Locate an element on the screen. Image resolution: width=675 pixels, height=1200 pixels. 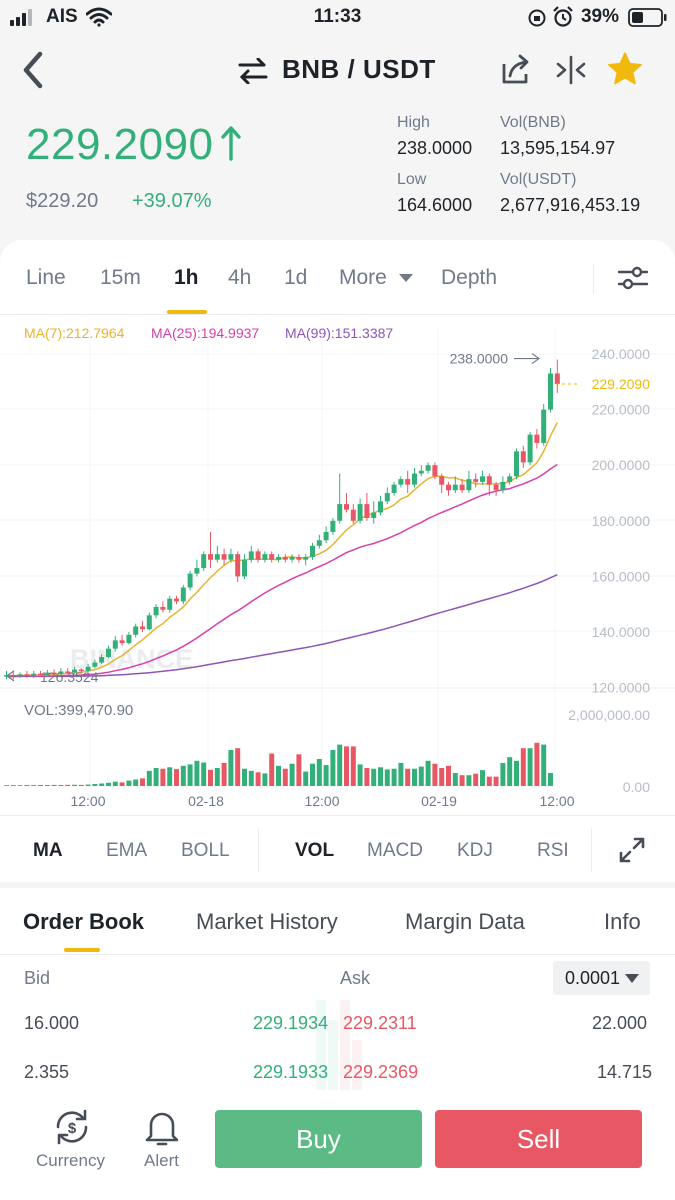
price-axis-label: 140.0000 is located at coordinates (621, 632).